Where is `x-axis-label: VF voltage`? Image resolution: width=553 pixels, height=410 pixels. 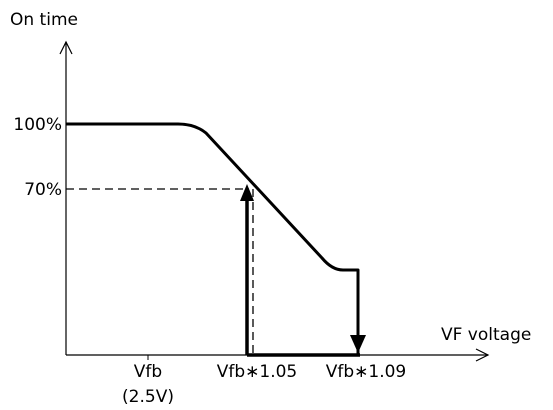
x-axis-label: VF voltage is located at coordinates (486, 335).